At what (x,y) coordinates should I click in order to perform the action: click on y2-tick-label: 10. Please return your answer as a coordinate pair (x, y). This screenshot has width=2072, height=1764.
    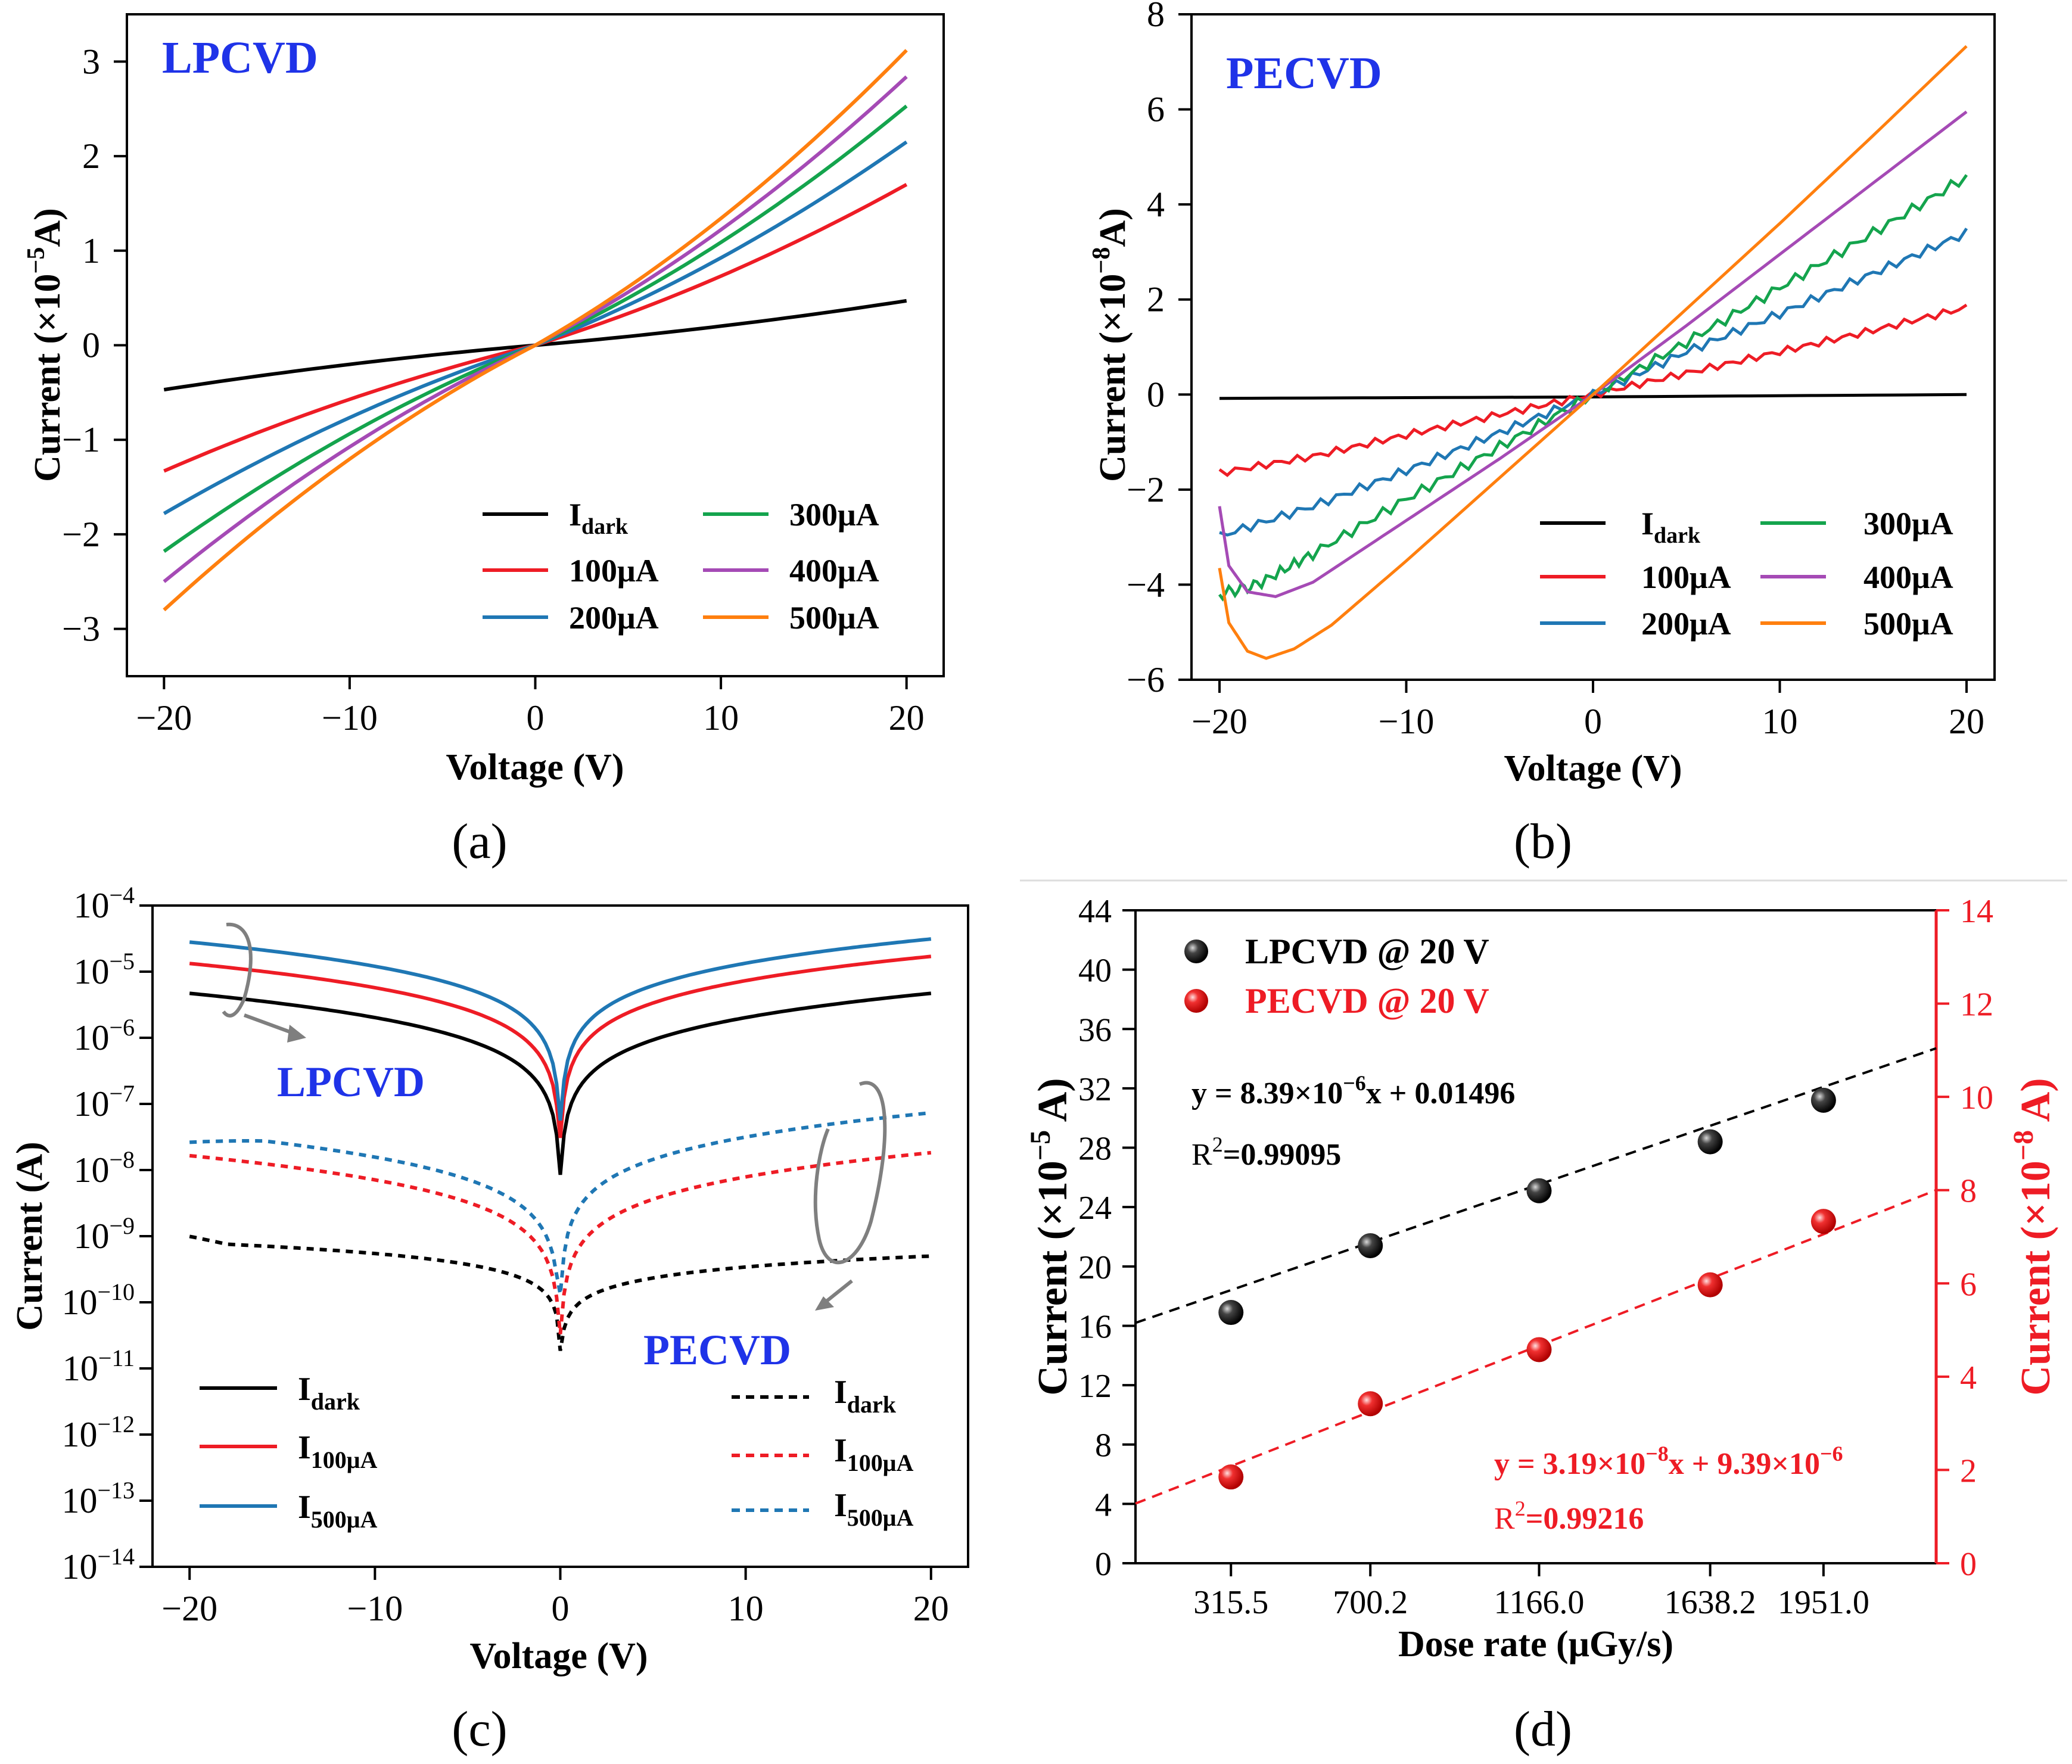
    Looking at the image, I should click on (1976, 1097).